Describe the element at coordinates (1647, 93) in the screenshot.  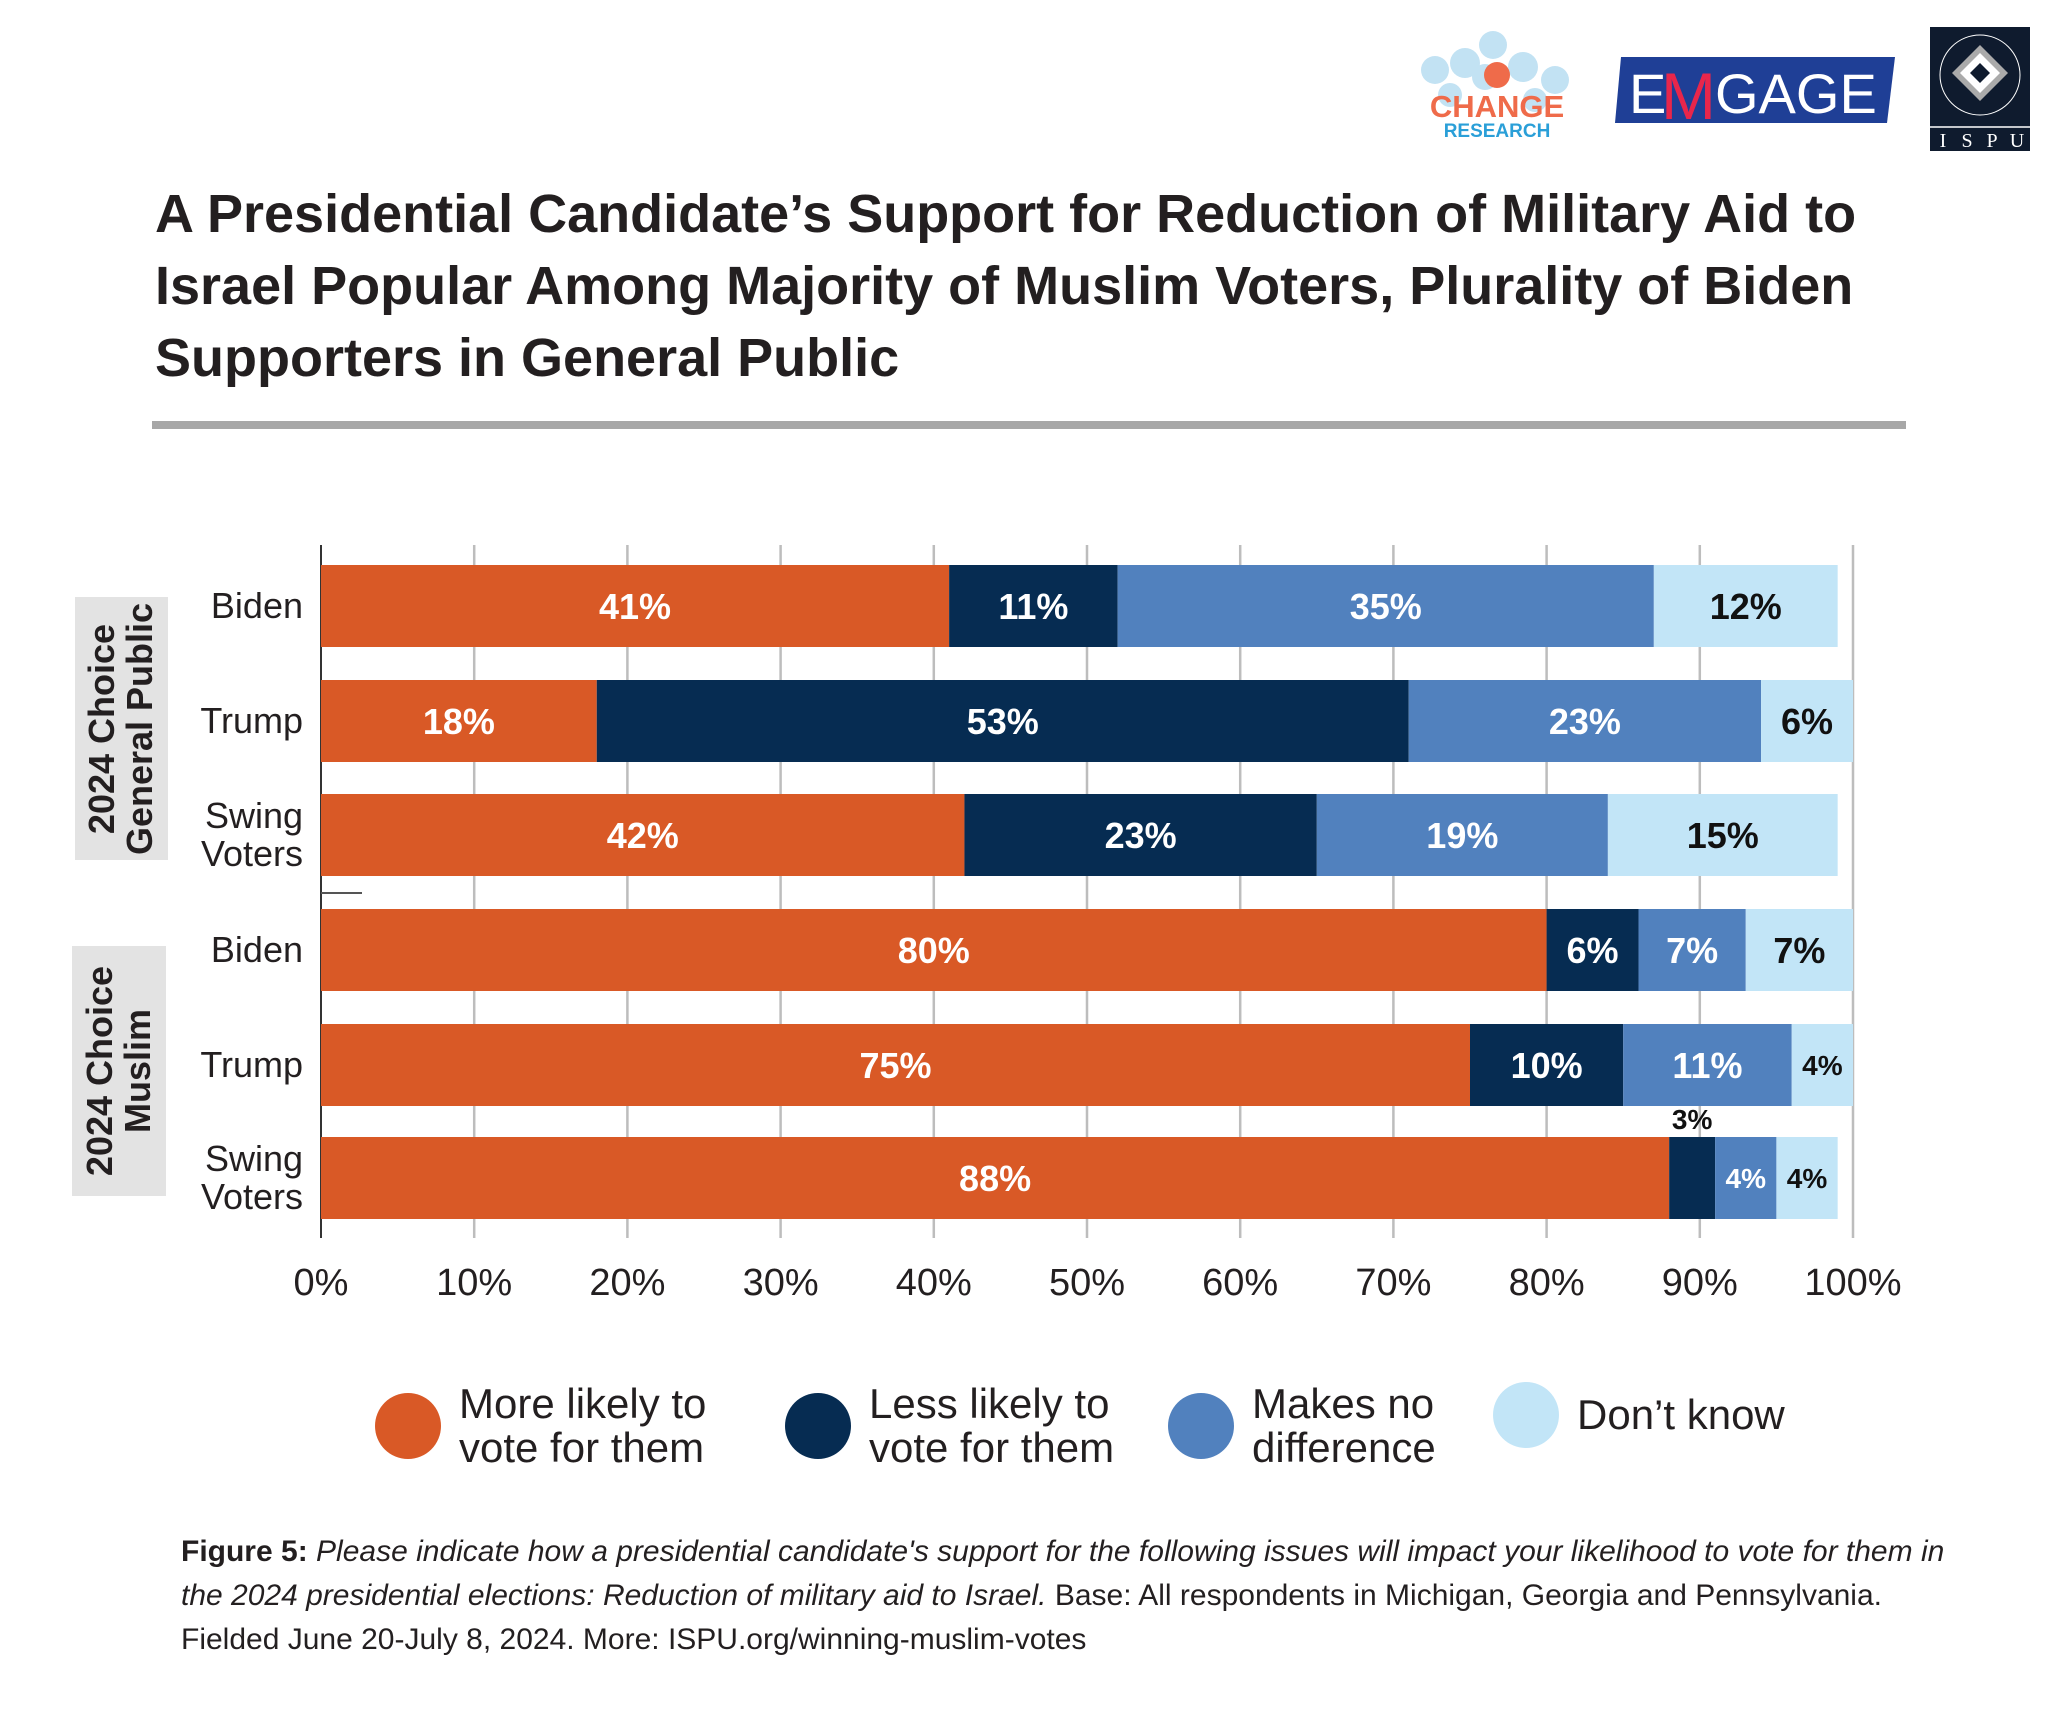
I see `emgage-e: E` at that location.